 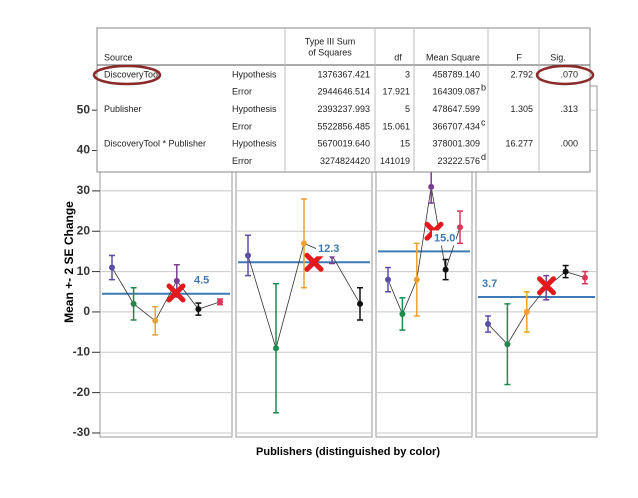 What do you see at coordinates (82, 392) in the screenshot?
I see `y-tick-label: -20` at bounding box center [82, 392].